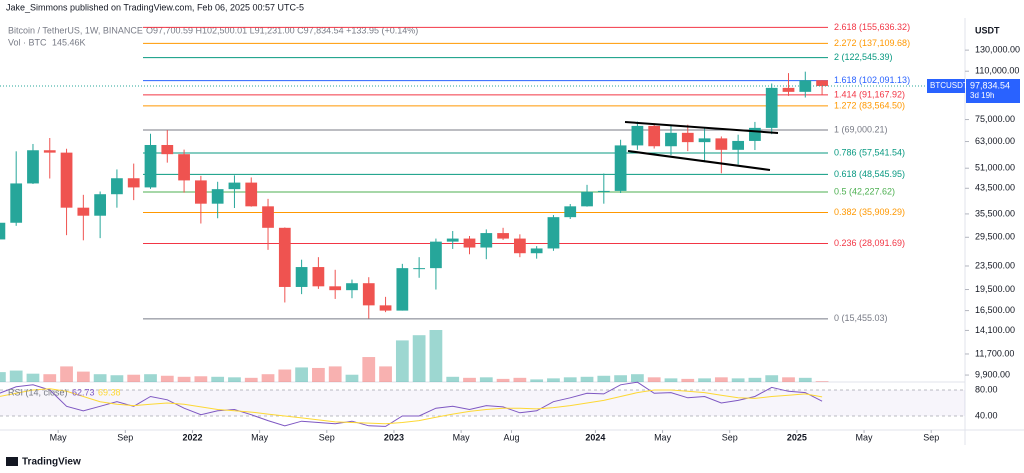 Image resolution: width=1024 pixels, height=473 pixels. What do you see at coordinates (995, 265) in the screenshot?
I see `y-tick-label: 23,500.00` at bounding box center [995, 265].